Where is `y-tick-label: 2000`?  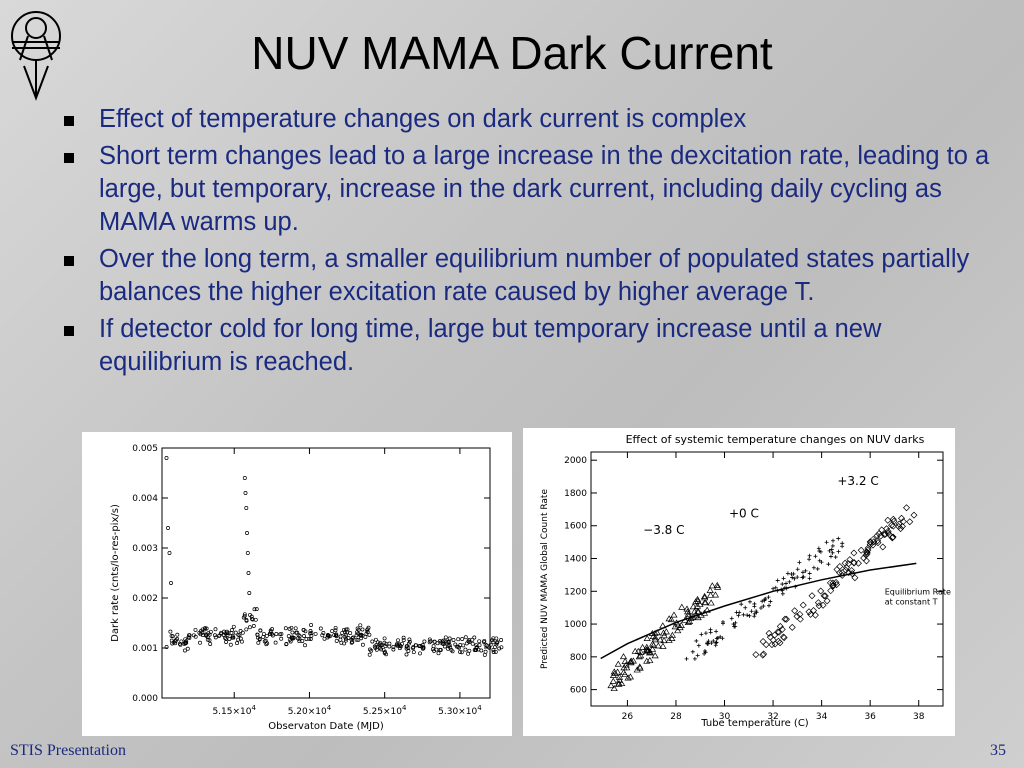 y-tick-label: 2000 is located at coordinates (575, 461).